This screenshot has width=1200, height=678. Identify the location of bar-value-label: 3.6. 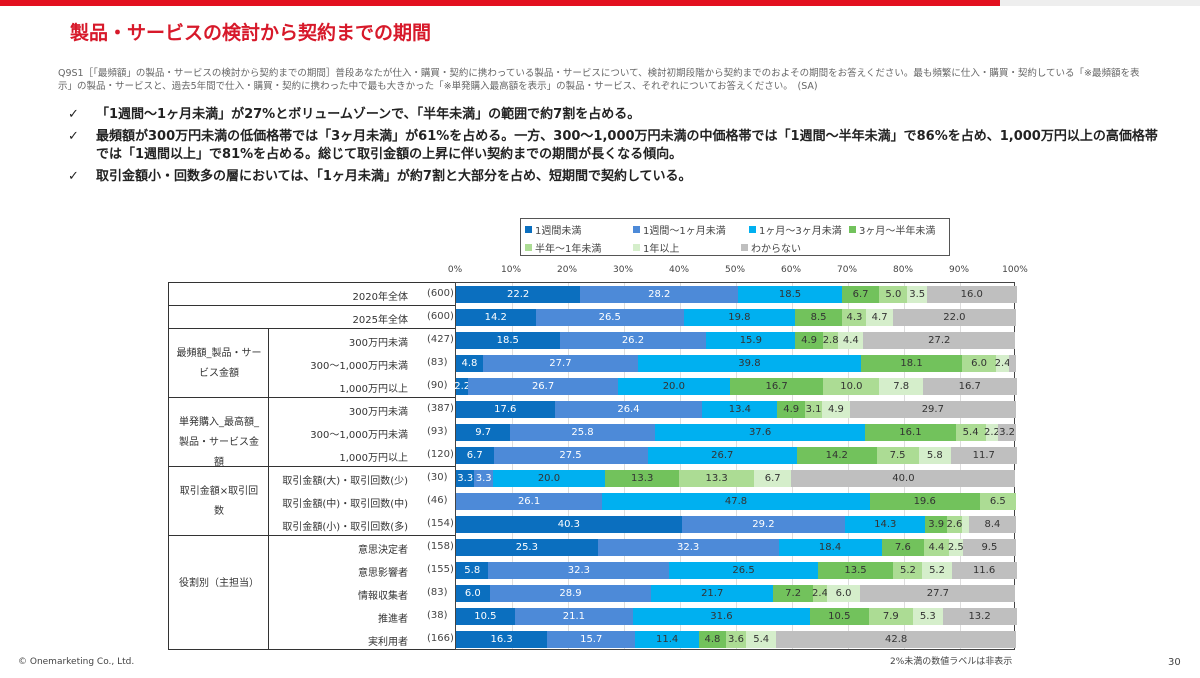
(736, 639).